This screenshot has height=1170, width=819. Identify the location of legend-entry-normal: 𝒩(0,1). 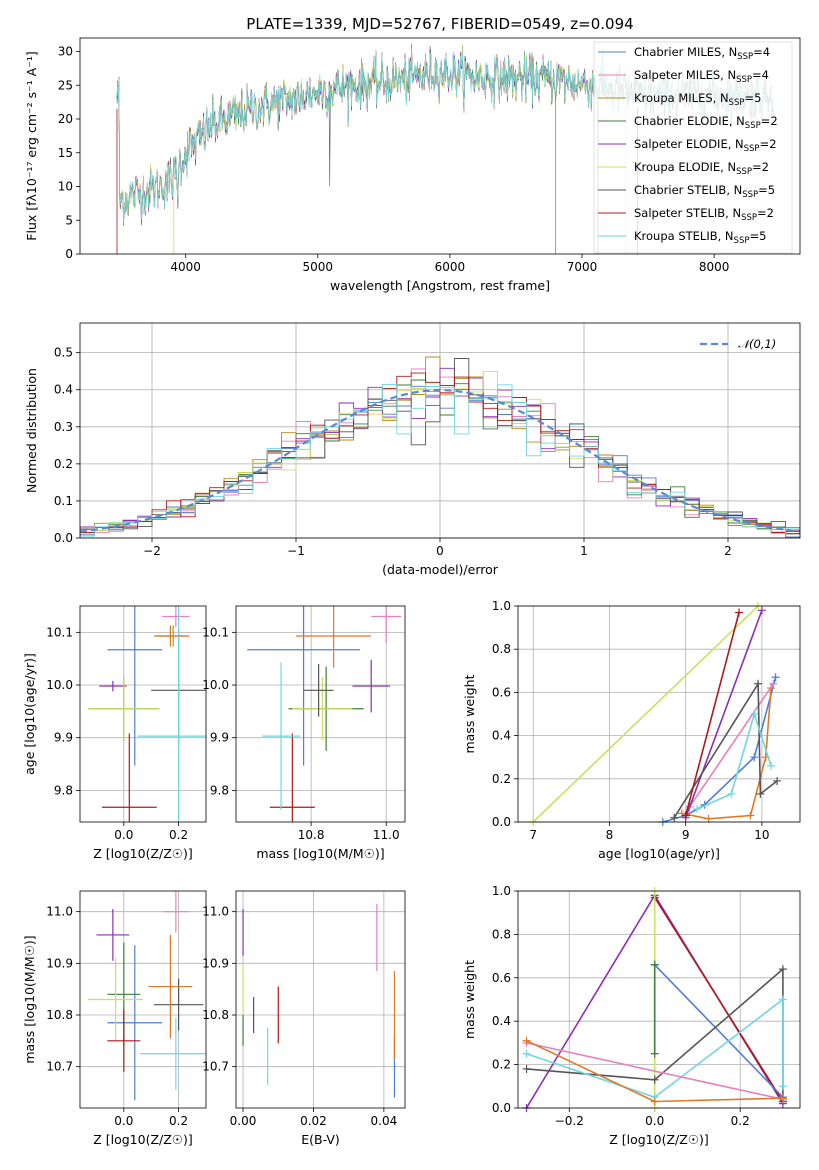
(757, 344).